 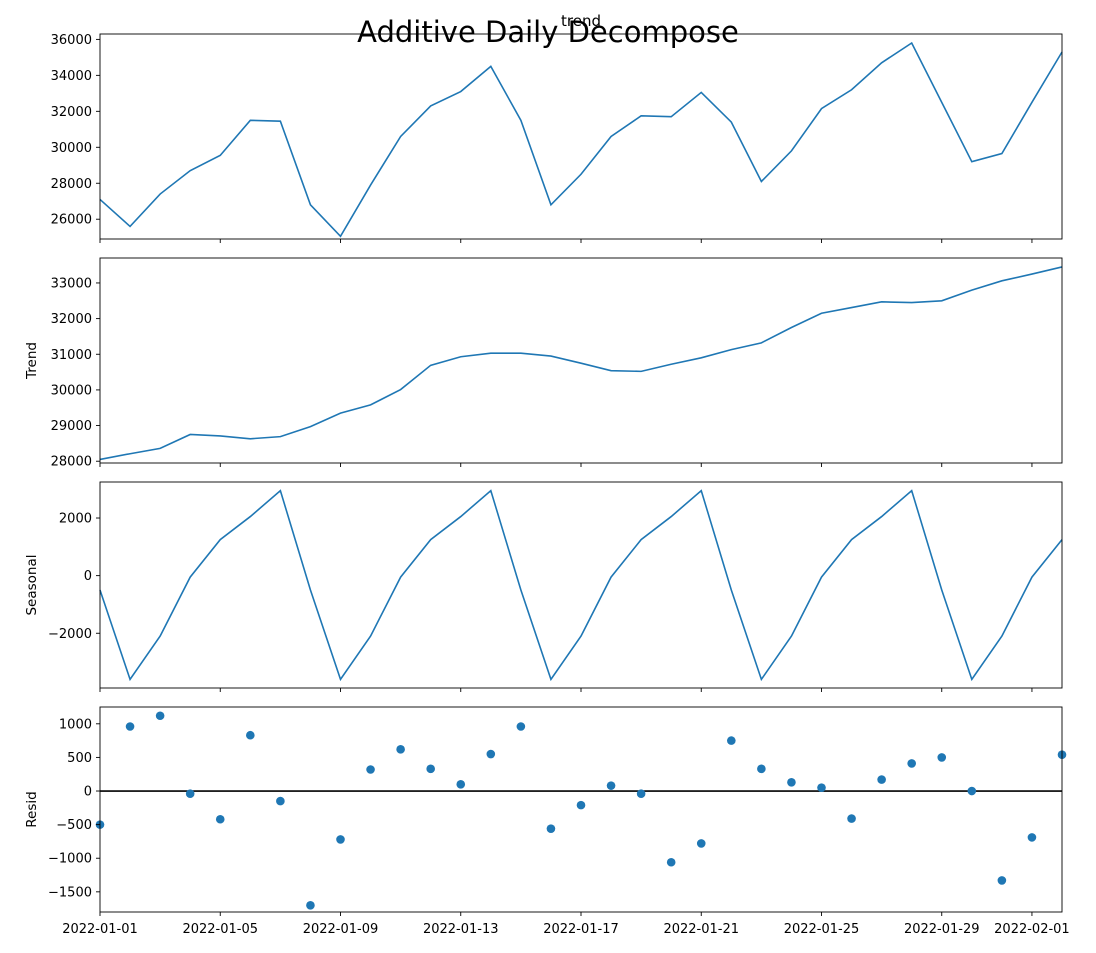 I want to click on x-tick-label: 2022-02-01, so click(x=1032, y=929).